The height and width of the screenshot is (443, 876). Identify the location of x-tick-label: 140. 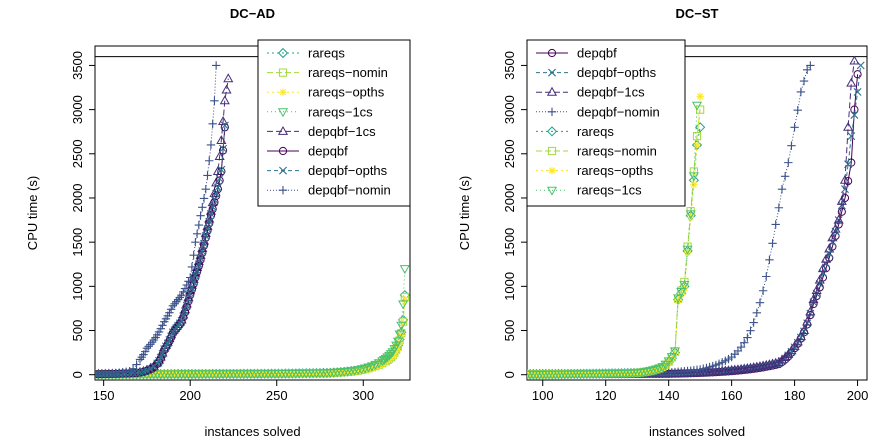
(669, 395).